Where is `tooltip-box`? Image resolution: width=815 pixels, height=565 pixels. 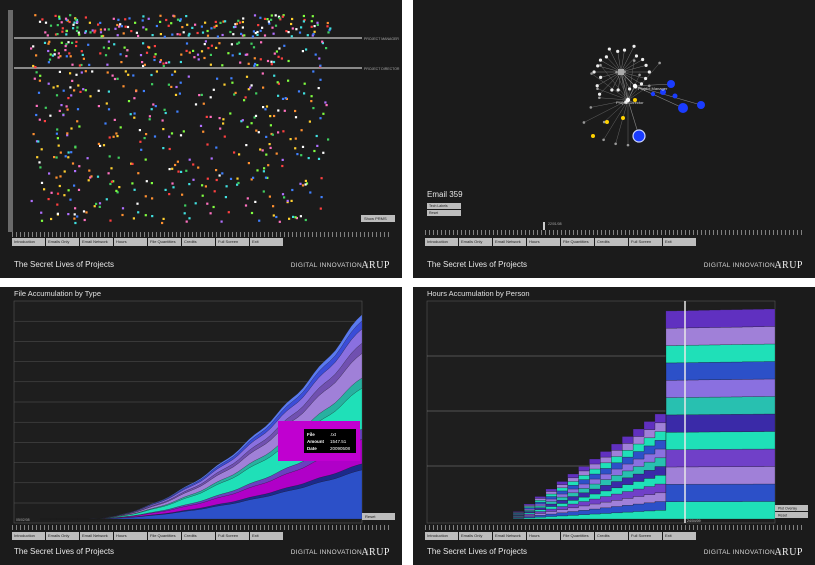
tooltip-box is located at coordinates (330, 441).